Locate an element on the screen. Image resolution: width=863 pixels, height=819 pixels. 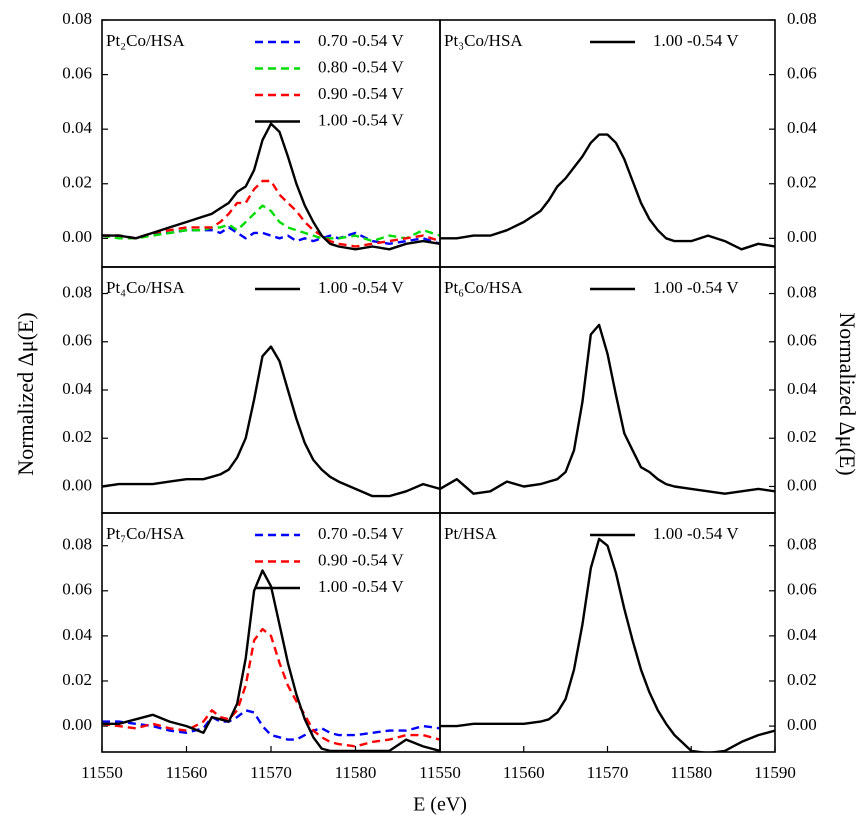
panel-title: Pt₆Co/HSA is located at coordinates (483, 287).